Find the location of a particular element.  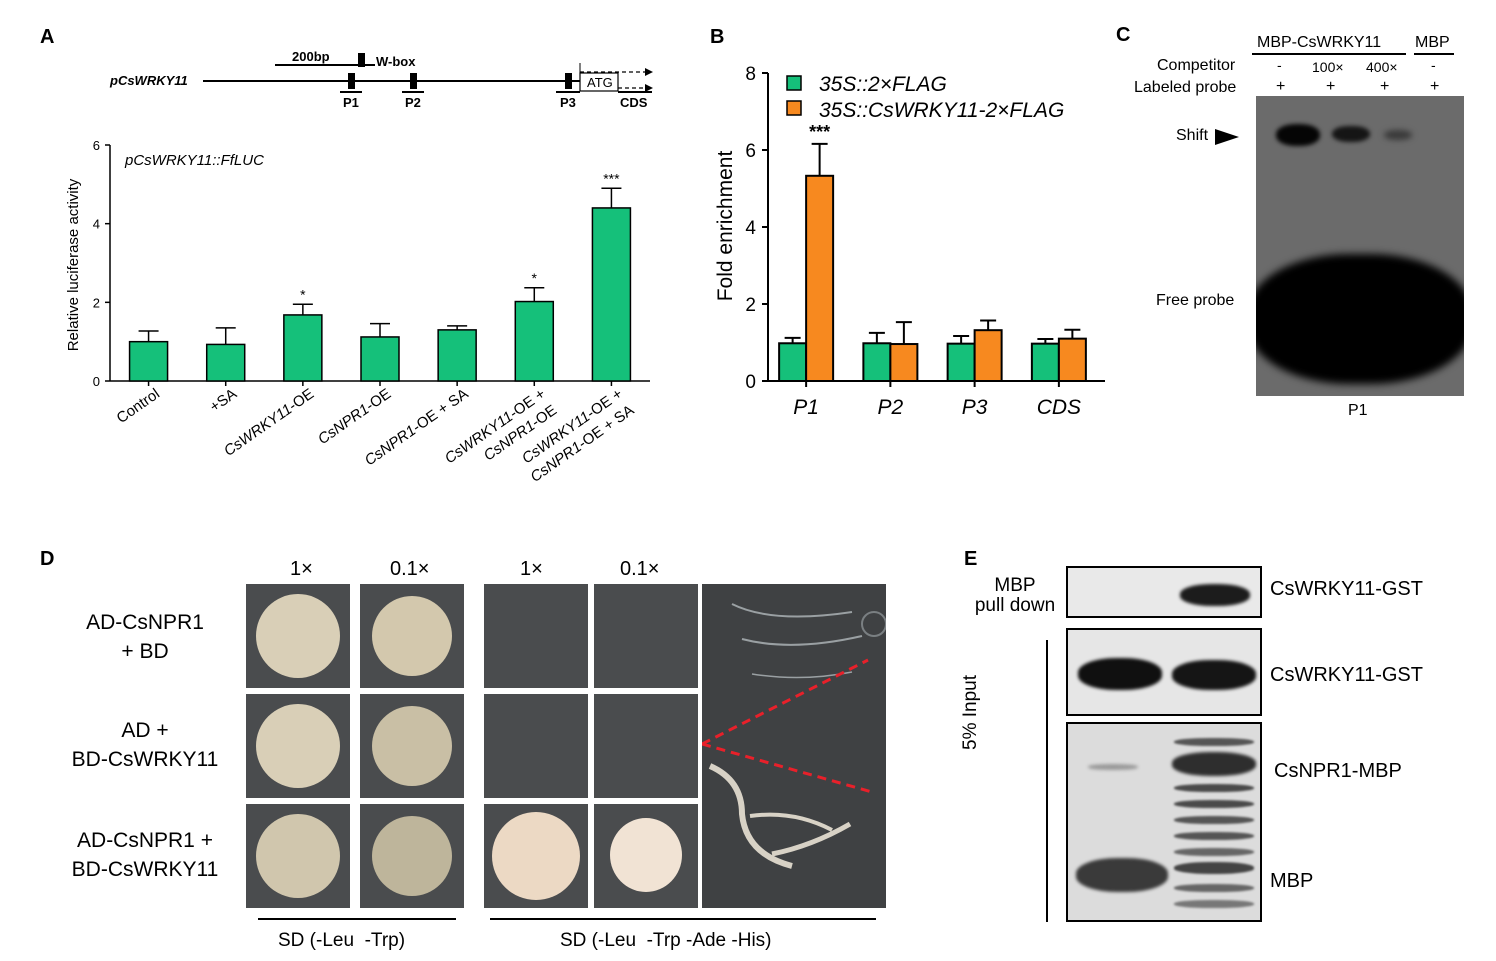

cds-label: CDS is located at coordinates (634, 102).